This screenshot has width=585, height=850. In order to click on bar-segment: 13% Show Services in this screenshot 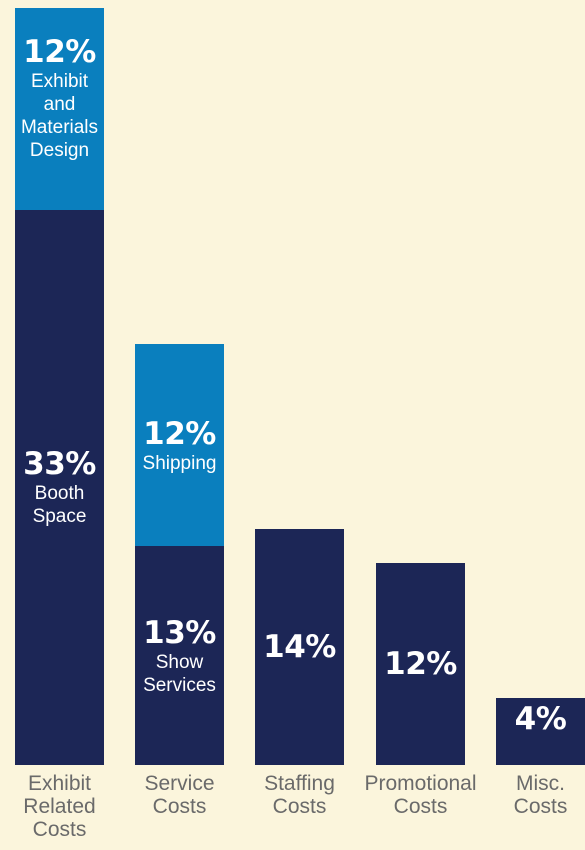, I will do `click(179, 655)`.